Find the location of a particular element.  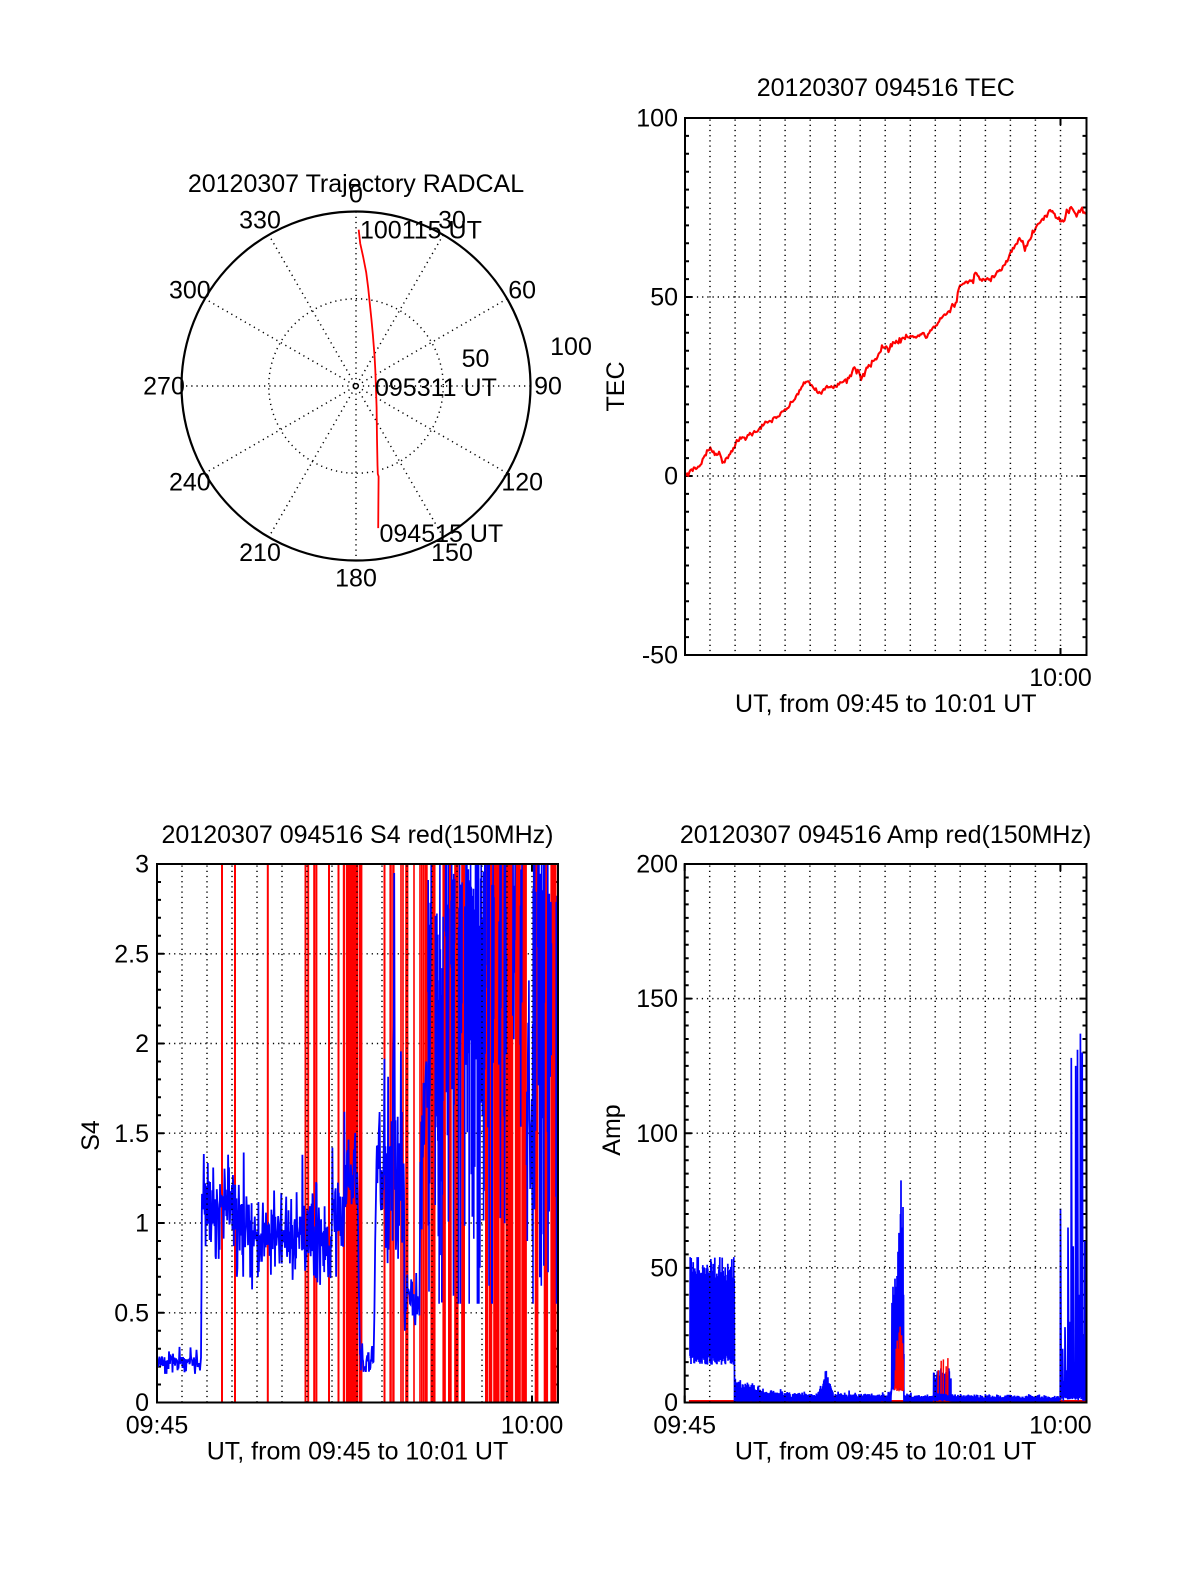

svg-text: 20120307 Trajectory RADCAL is located at coordinates (356, 184).